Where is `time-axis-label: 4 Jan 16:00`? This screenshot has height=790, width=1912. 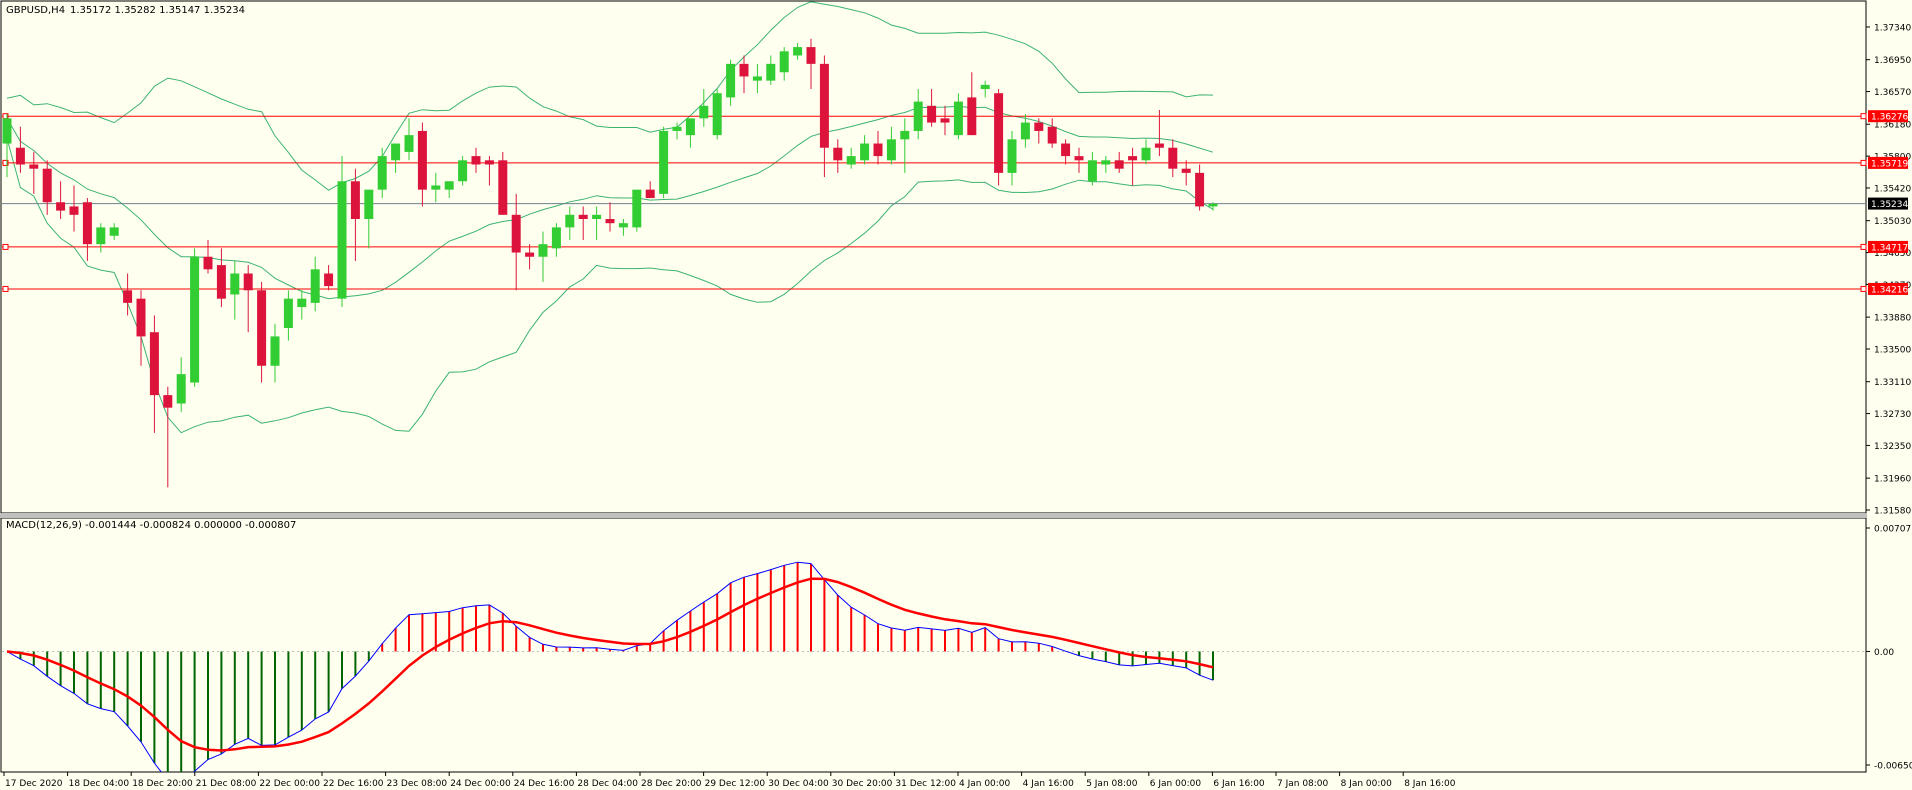
time-axis-label: 4 Jan 16:00 is located at coordinates (1049, 784).